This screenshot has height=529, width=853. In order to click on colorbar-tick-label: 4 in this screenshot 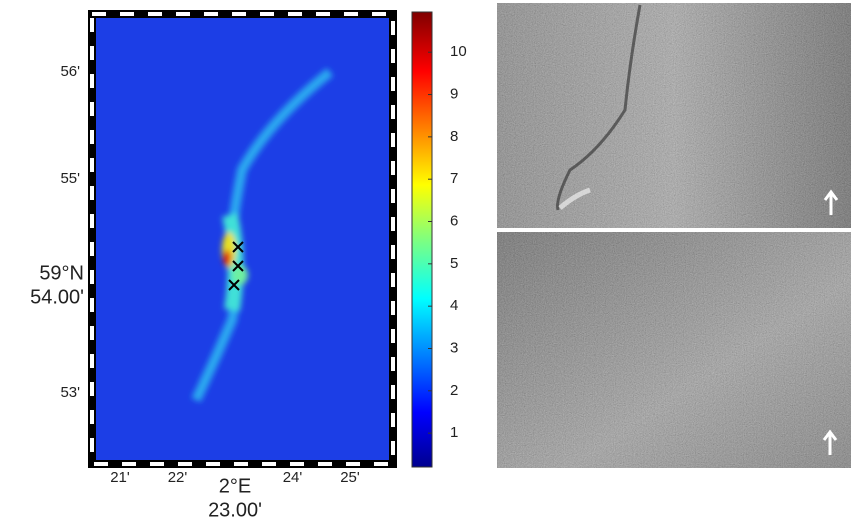, I will do `click(454, 305)`.